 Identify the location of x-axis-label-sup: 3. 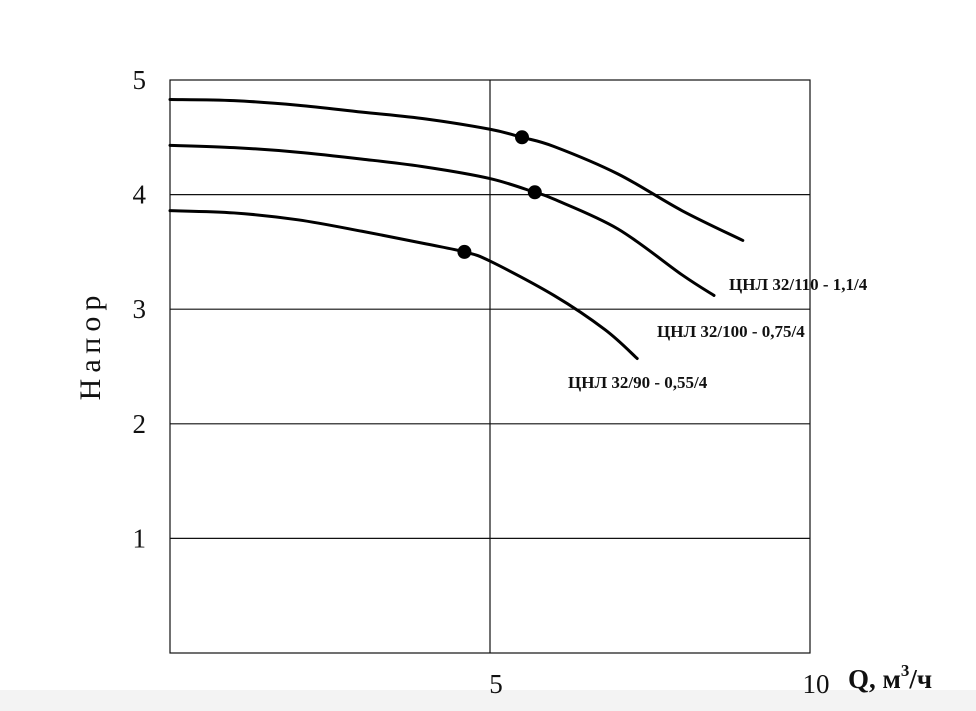
(905, 670).